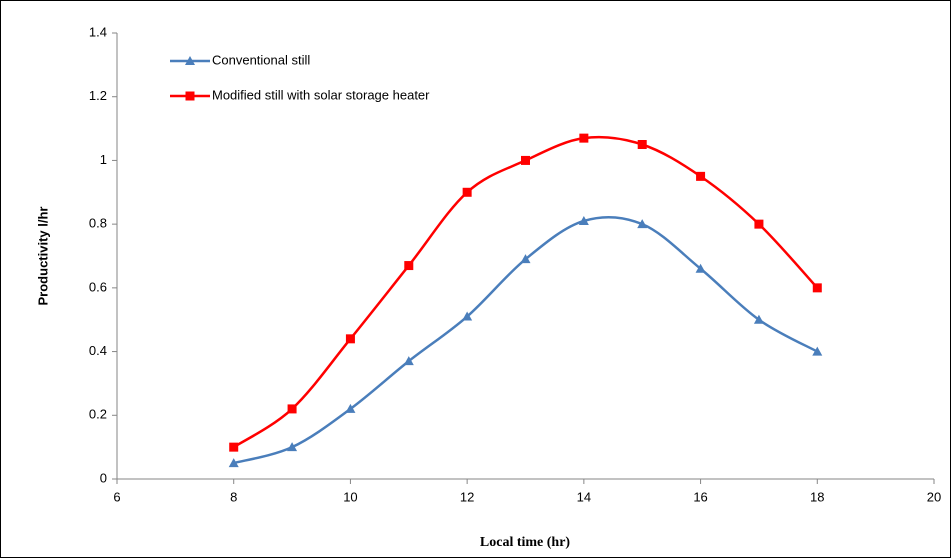  I want to click on y-tick-label: 1.4, so click(98, 31).